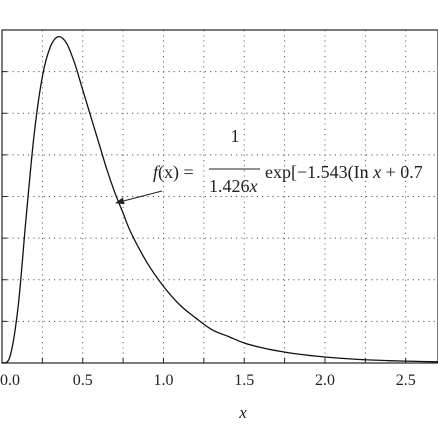 The image size is (438, 438). I want to click on annotation-arrow, so click(143, 196).